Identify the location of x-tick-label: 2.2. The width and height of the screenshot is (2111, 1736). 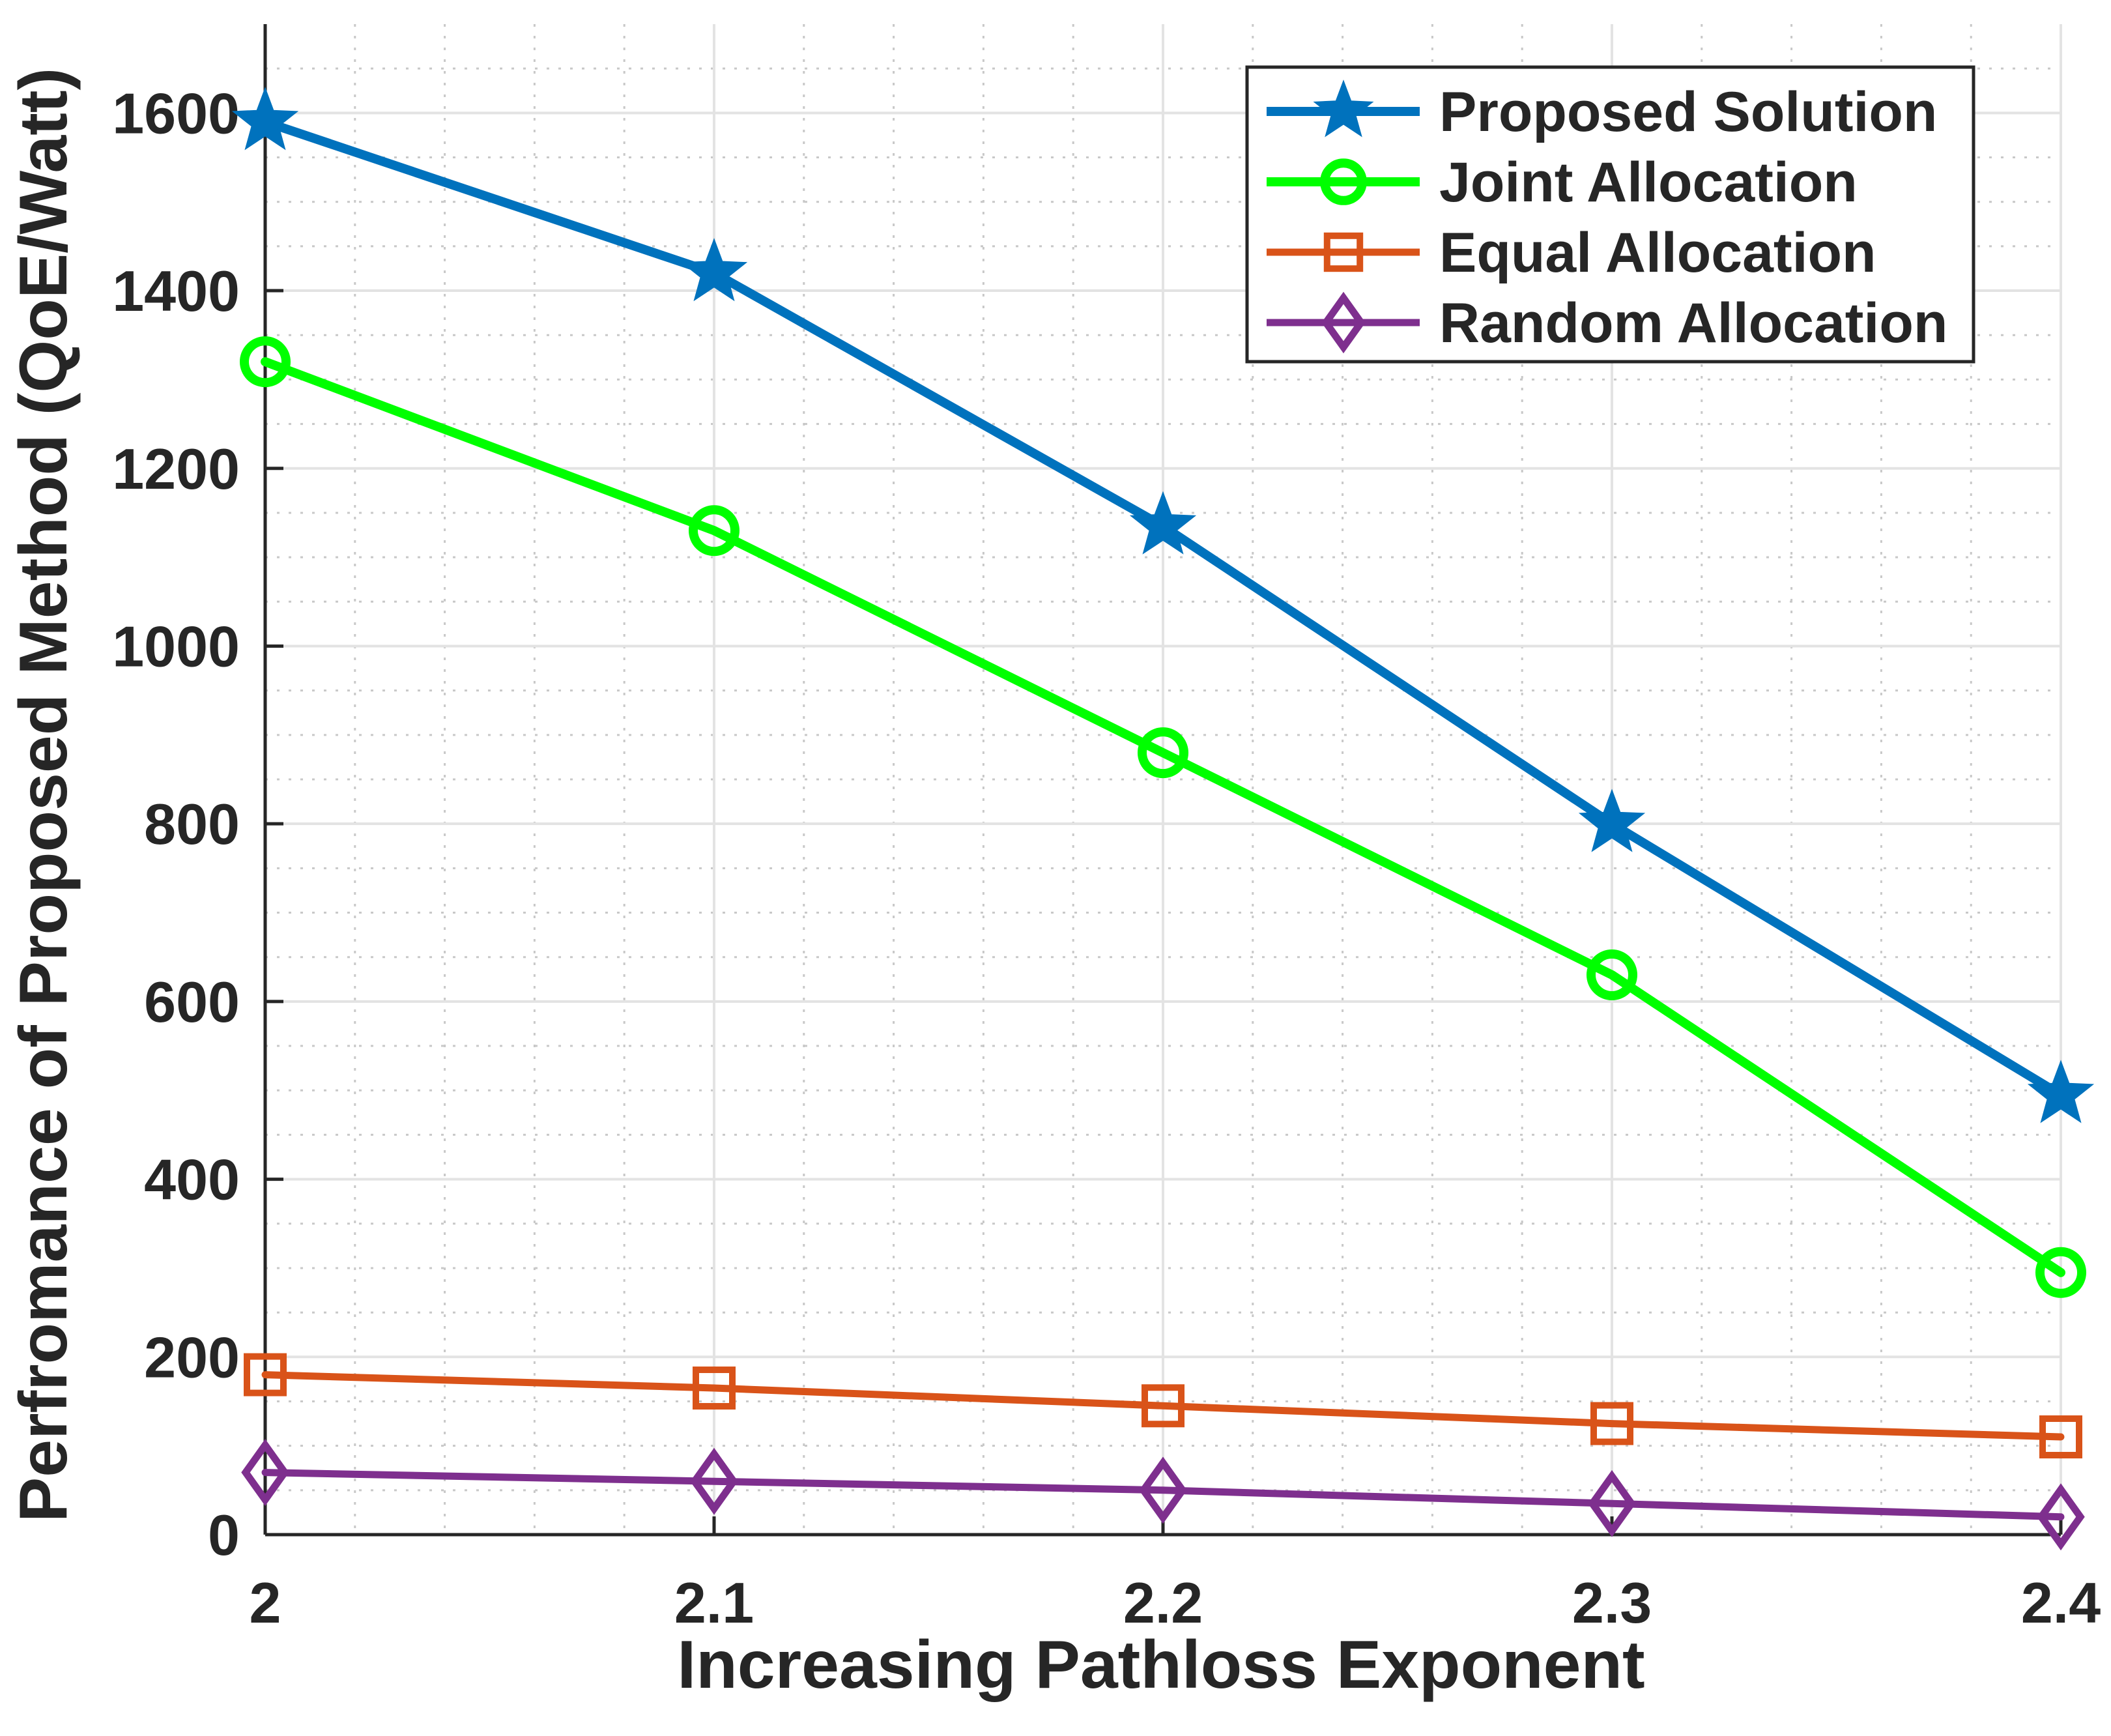
(1163, 1602).